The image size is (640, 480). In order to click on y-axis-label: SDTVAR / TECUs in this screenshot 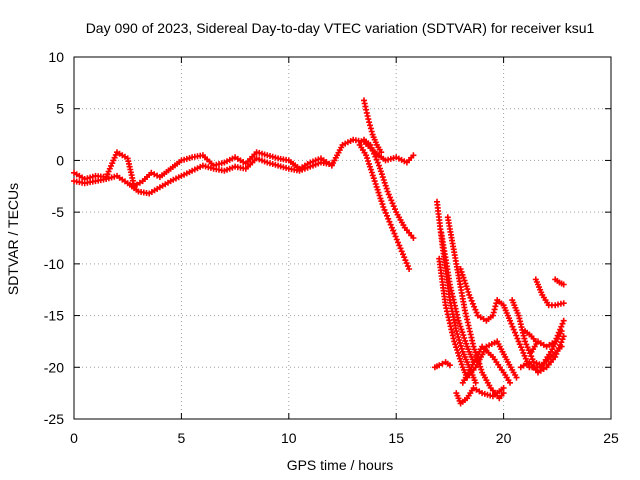, I will do `click(13, 239)`.